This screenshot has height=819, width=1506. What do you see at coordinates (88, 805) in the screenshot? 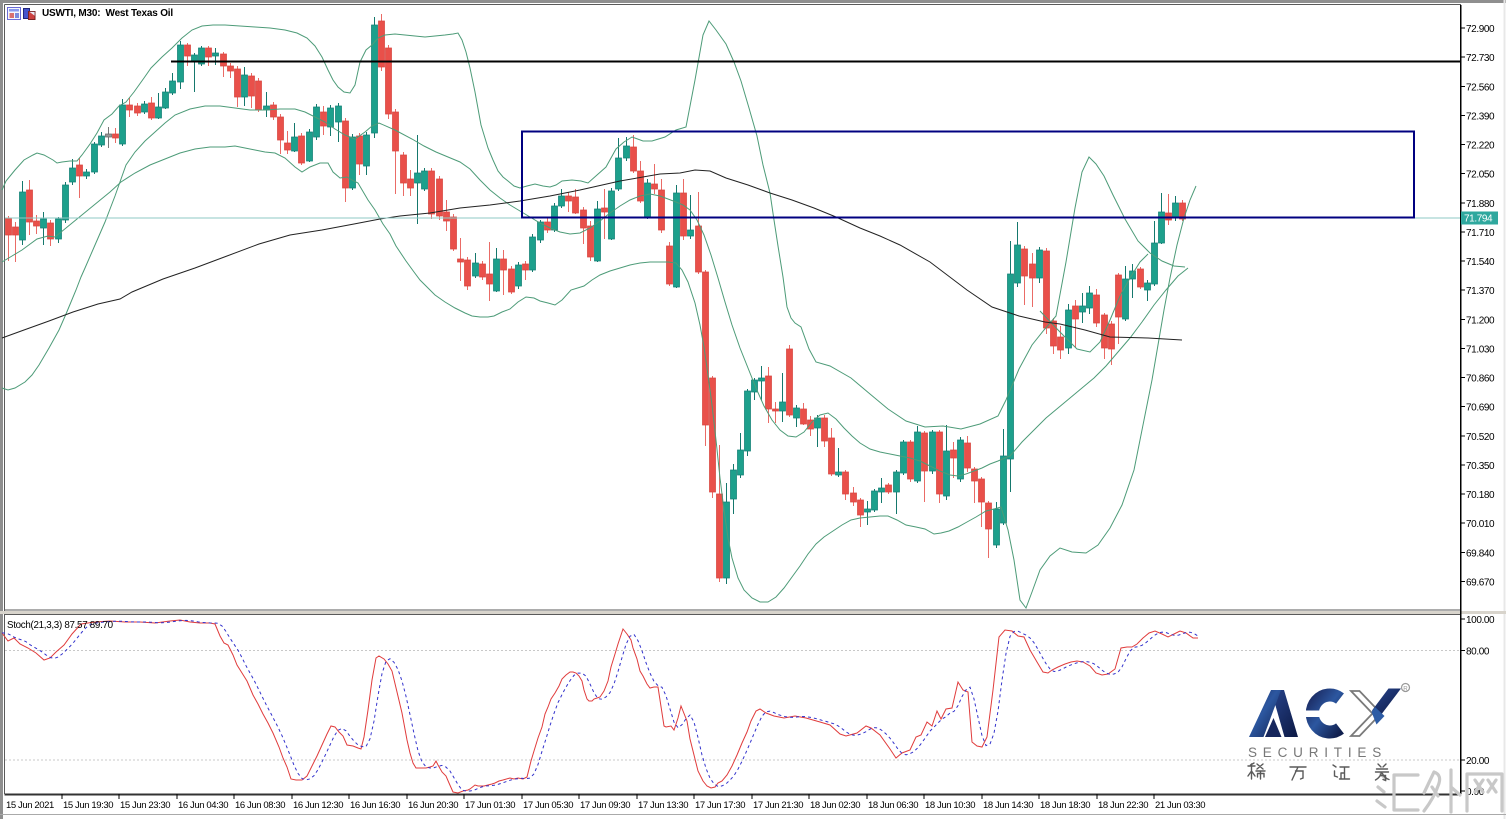
I see `svg-text: 15 Jun 19:30` at bounding box center [88, 805].